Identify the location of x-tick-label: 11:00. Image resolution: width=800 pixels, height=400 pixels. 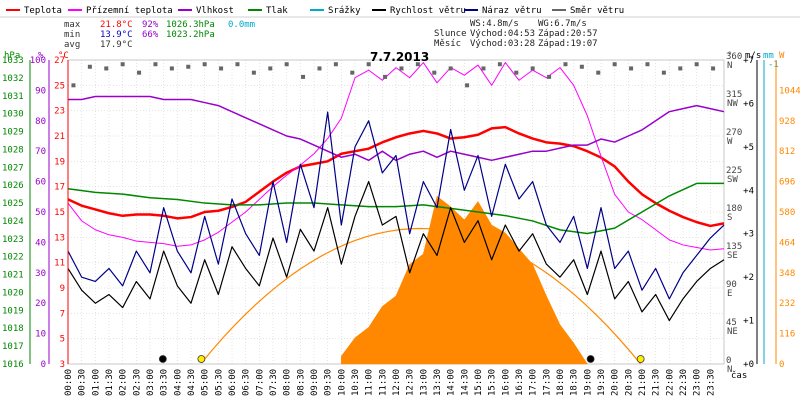
(370, 382).